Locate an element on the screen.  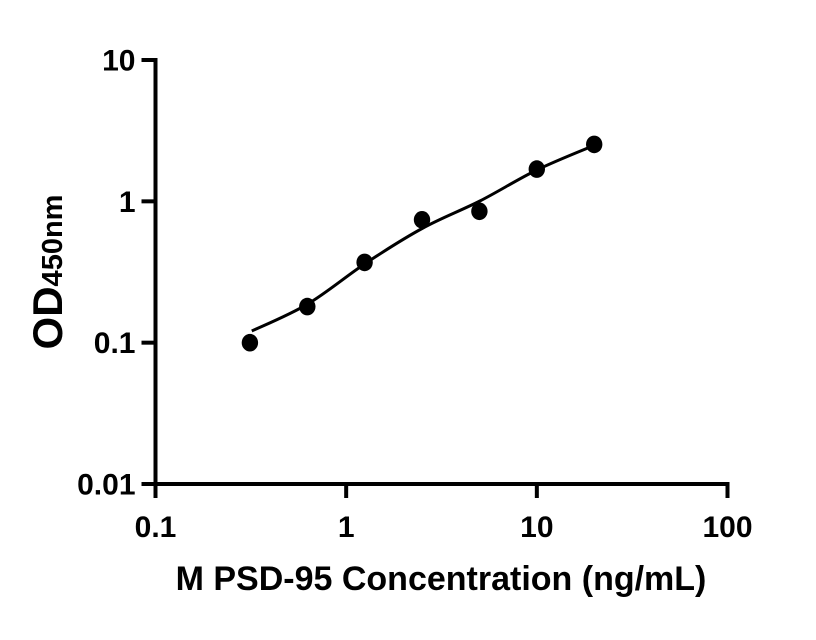
y-axis-title-main: OD is located at coordinates (47, 317).